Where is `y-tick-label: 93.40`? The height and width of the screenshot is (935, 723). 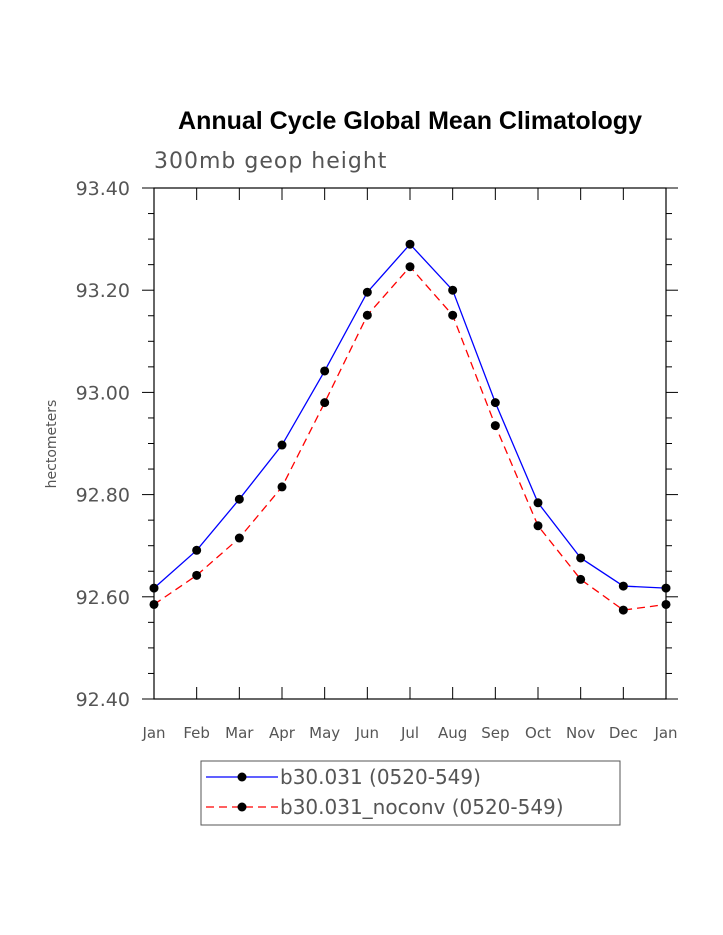
y-tick-label: 93.40 is located at coordinates (103, 189).